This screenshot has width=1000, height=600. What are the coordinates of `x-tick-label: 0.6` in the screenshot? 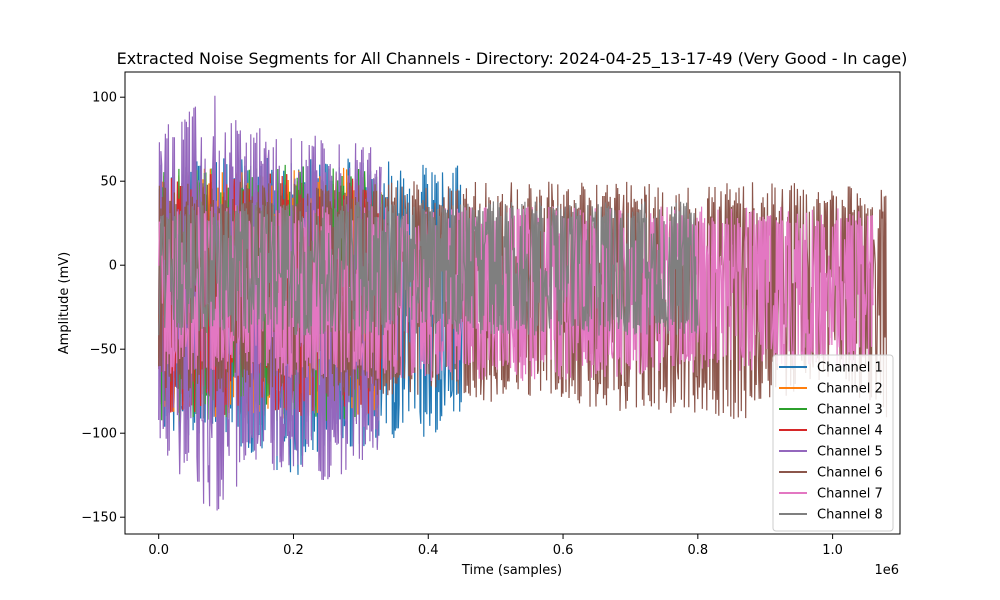 It's located at (563, 550).